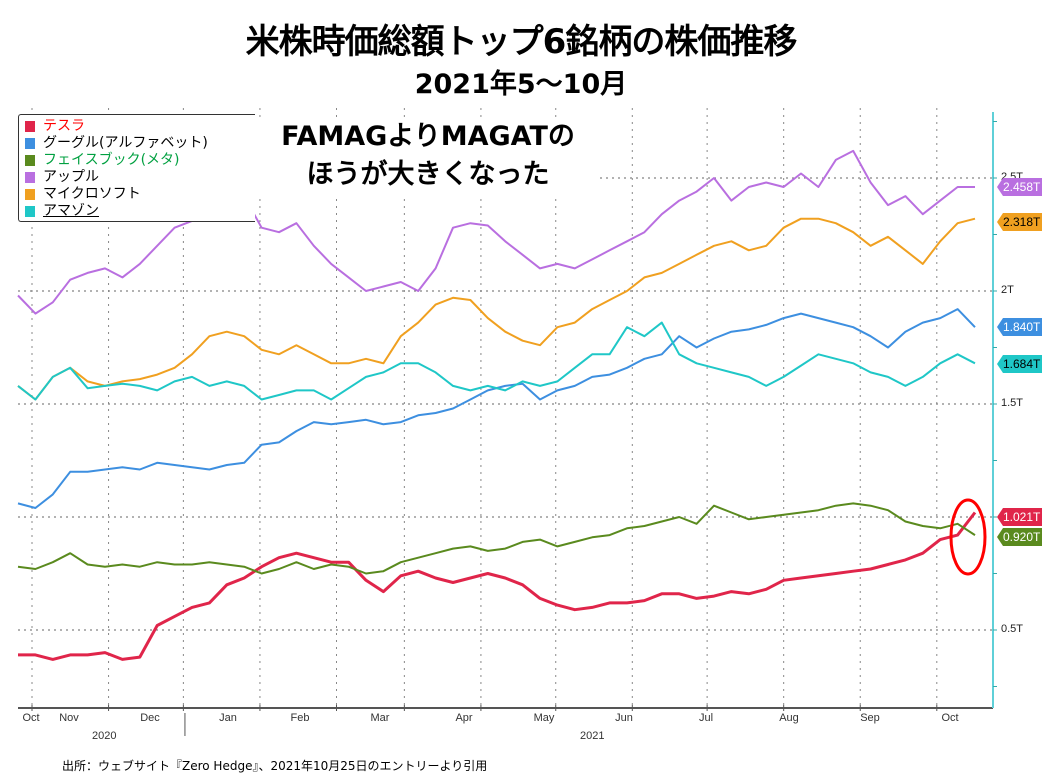 Image resolution: width=1042 pixels, height=780 pixels. Describe the element at coordinates (428, 136) in the screenshot. I see `annotation-line-1: FAMAGよりMAGATの` at that location.